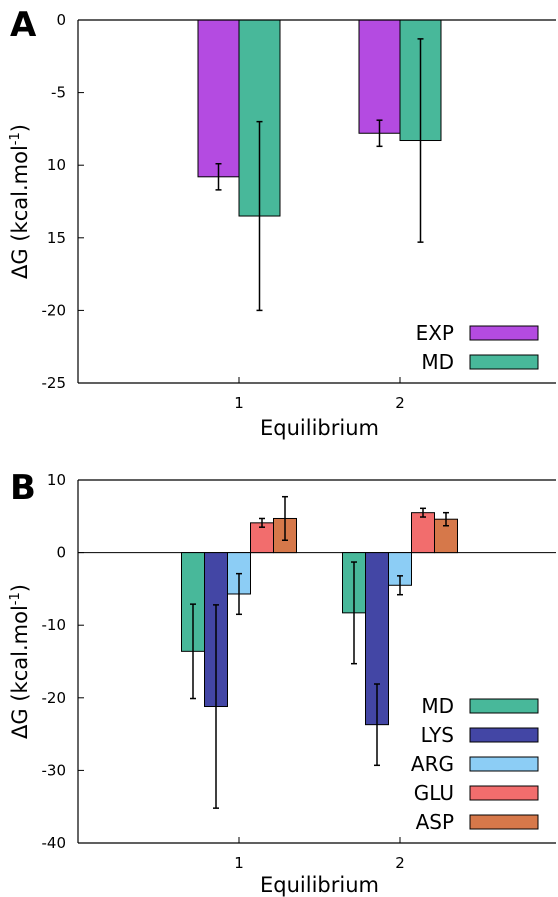  I want to click on legend-swatch-arg, so click(504, 764).